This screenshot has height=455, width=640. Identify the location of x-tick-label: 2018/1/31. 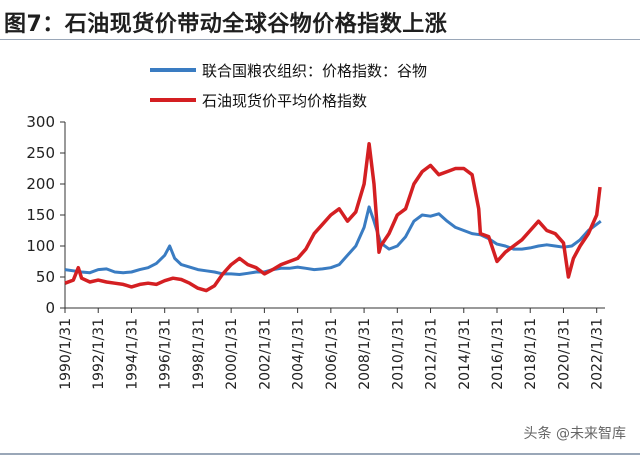
(531, 354).